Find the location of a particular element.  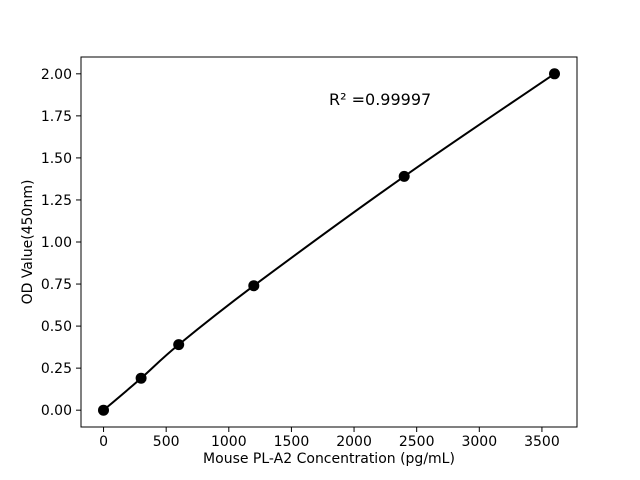

y-tick-label: 1.50 is located at coordinates (56, 159).